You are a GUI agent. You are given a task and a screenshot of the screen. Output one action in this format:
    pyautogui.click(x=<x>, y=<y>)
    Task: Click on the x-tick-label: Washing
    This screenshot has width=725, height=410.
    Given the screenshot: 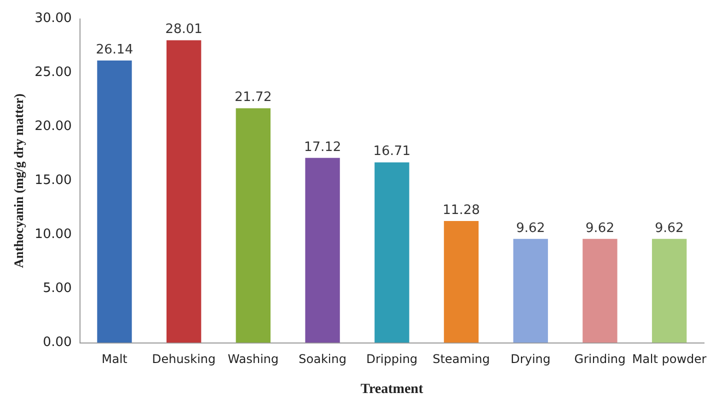 What is the action you would take?
    pyautogui.click(x=253, y=359)
    